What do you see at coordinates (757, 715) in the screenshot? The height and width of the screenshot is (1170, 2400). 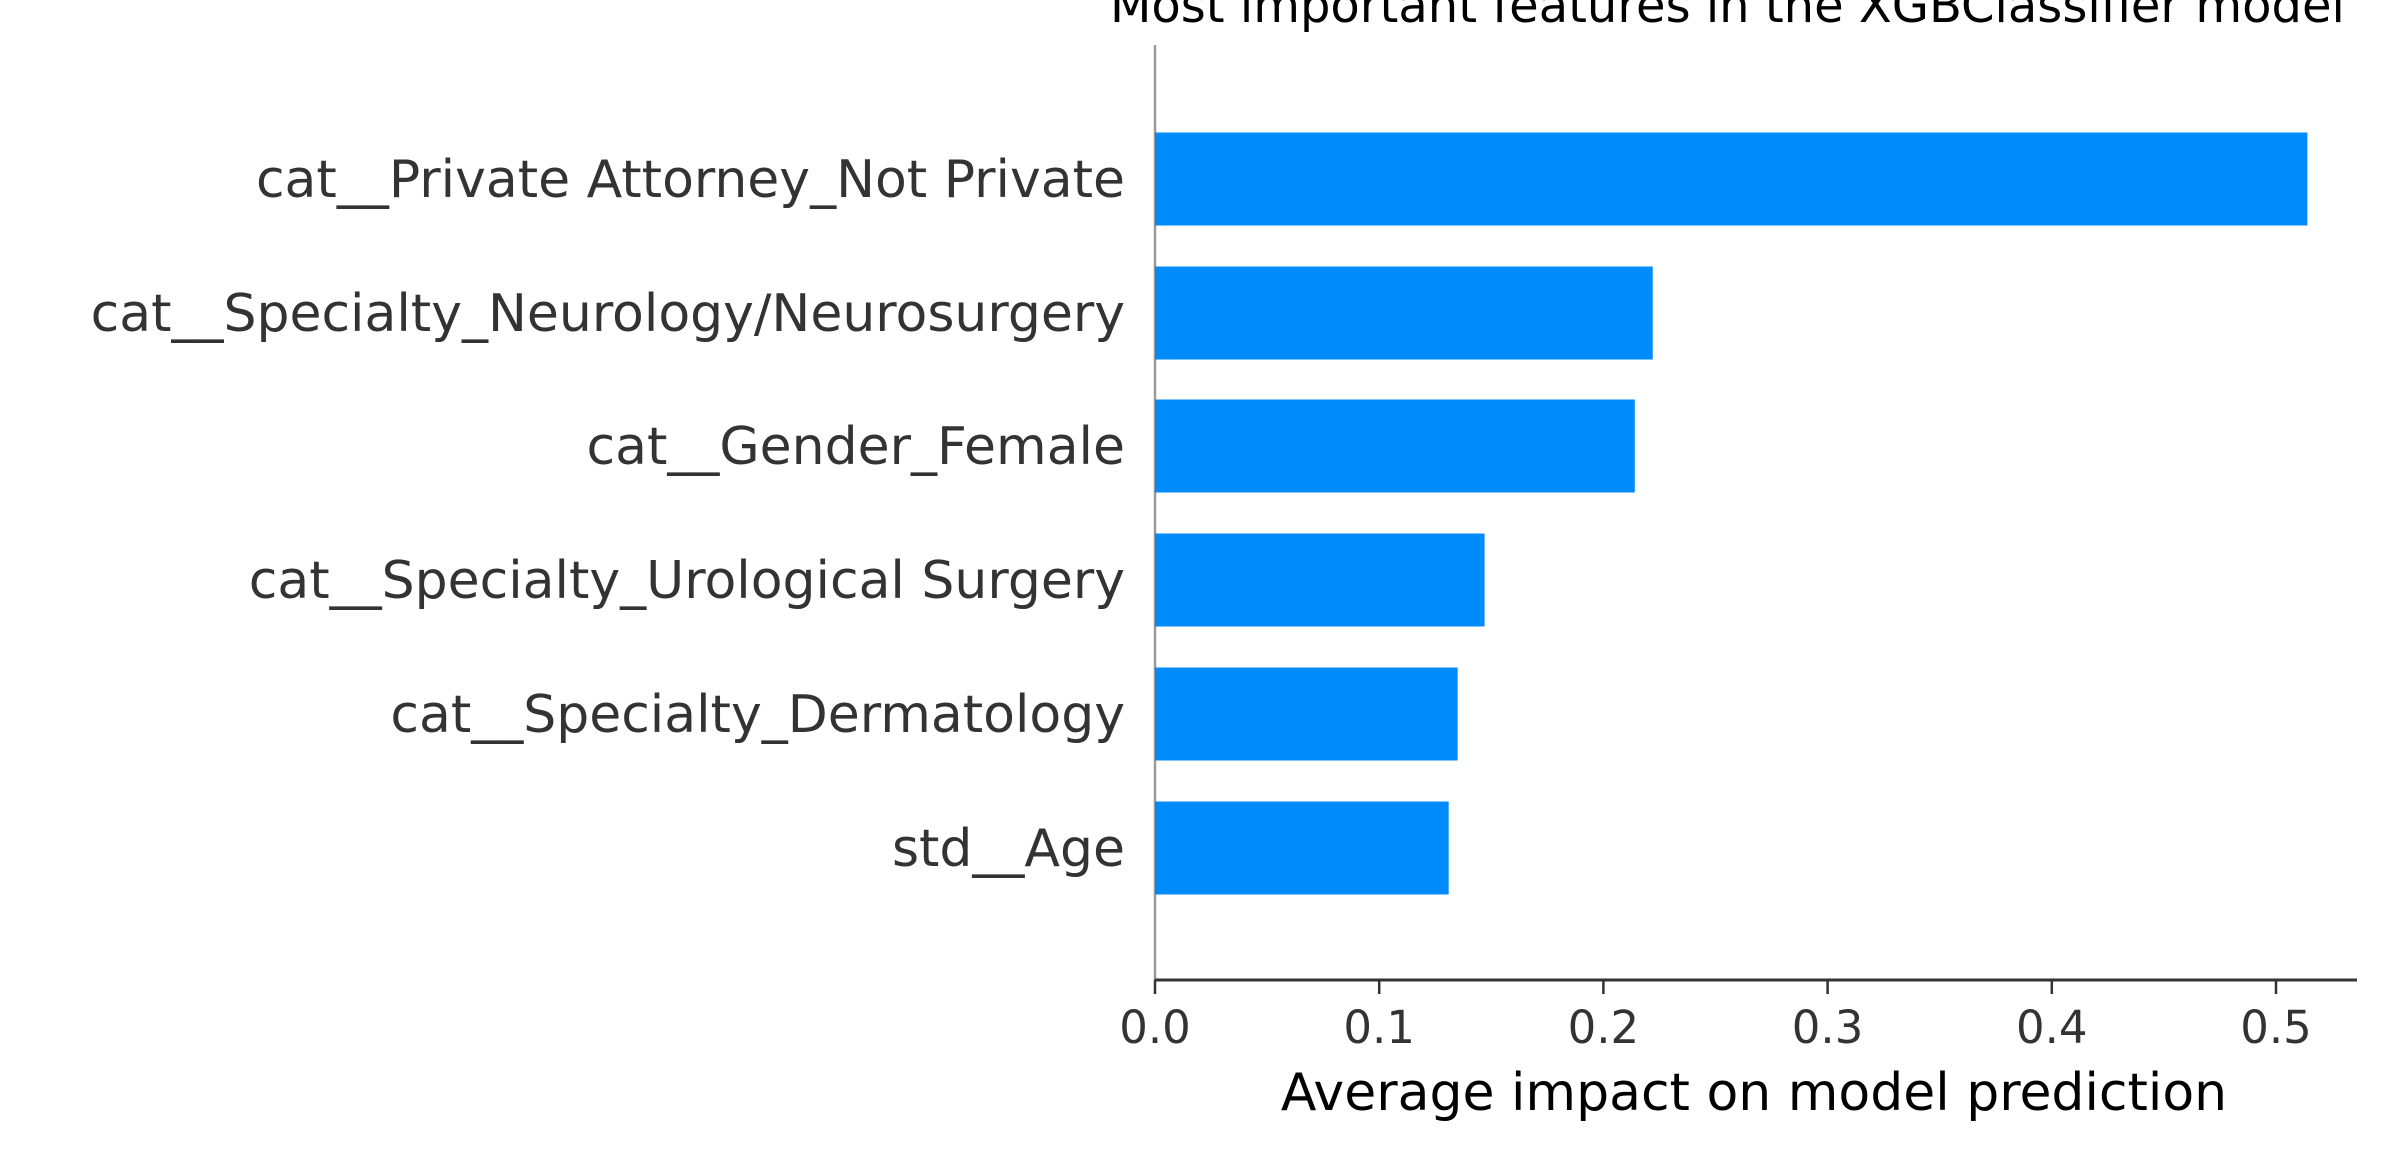 I see `category-label-5: cat__Specialty_Dermatology` at bounding box center [757, 715].